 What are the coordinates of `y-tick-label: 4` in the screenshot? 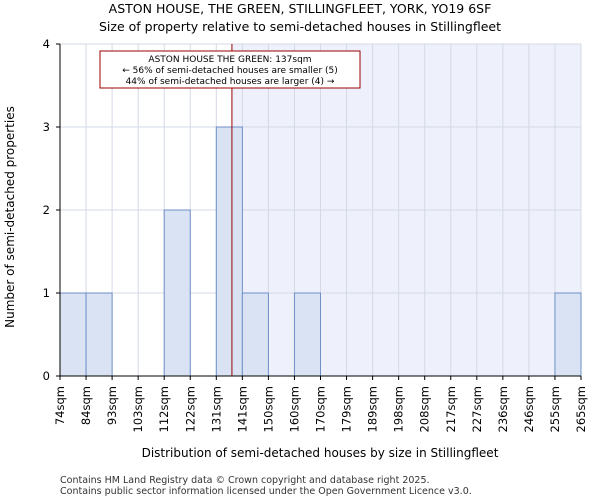 It's located at (46, 44).